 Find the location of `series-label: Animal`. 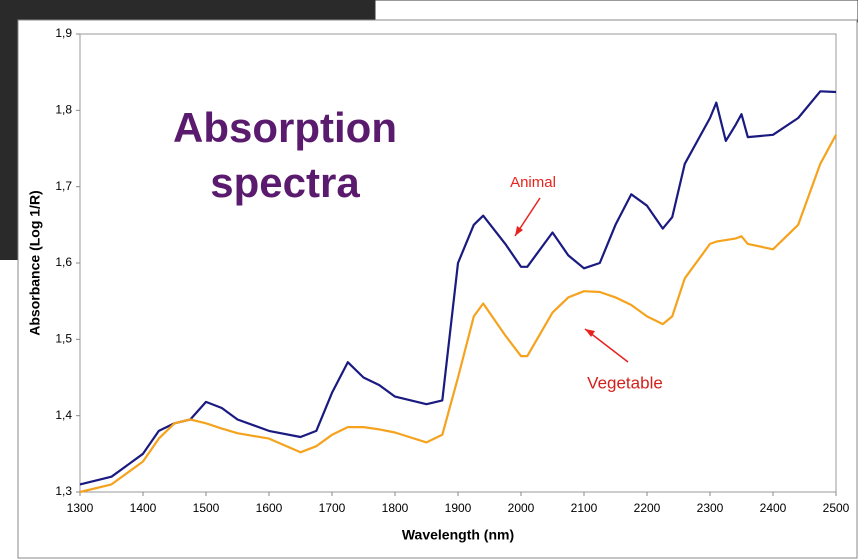

series-label: Animal is located at coordinates (533, 182).